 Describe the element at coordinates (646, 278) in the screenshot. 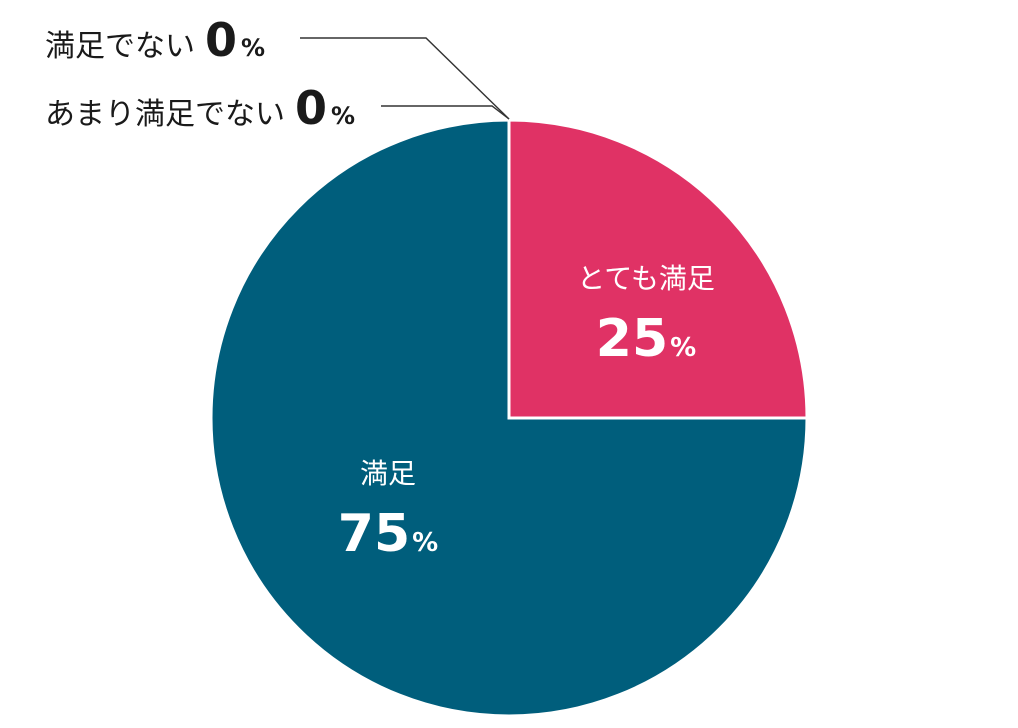

I see `slice-0-name-label: とても満足` at that location.